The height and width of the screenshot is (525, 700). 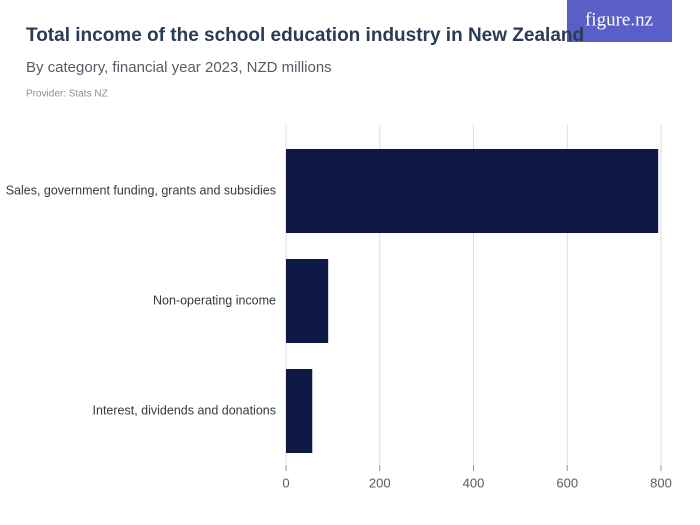 I want to click on provider: Provider: Stats NZ, so click(x=67, y=94).